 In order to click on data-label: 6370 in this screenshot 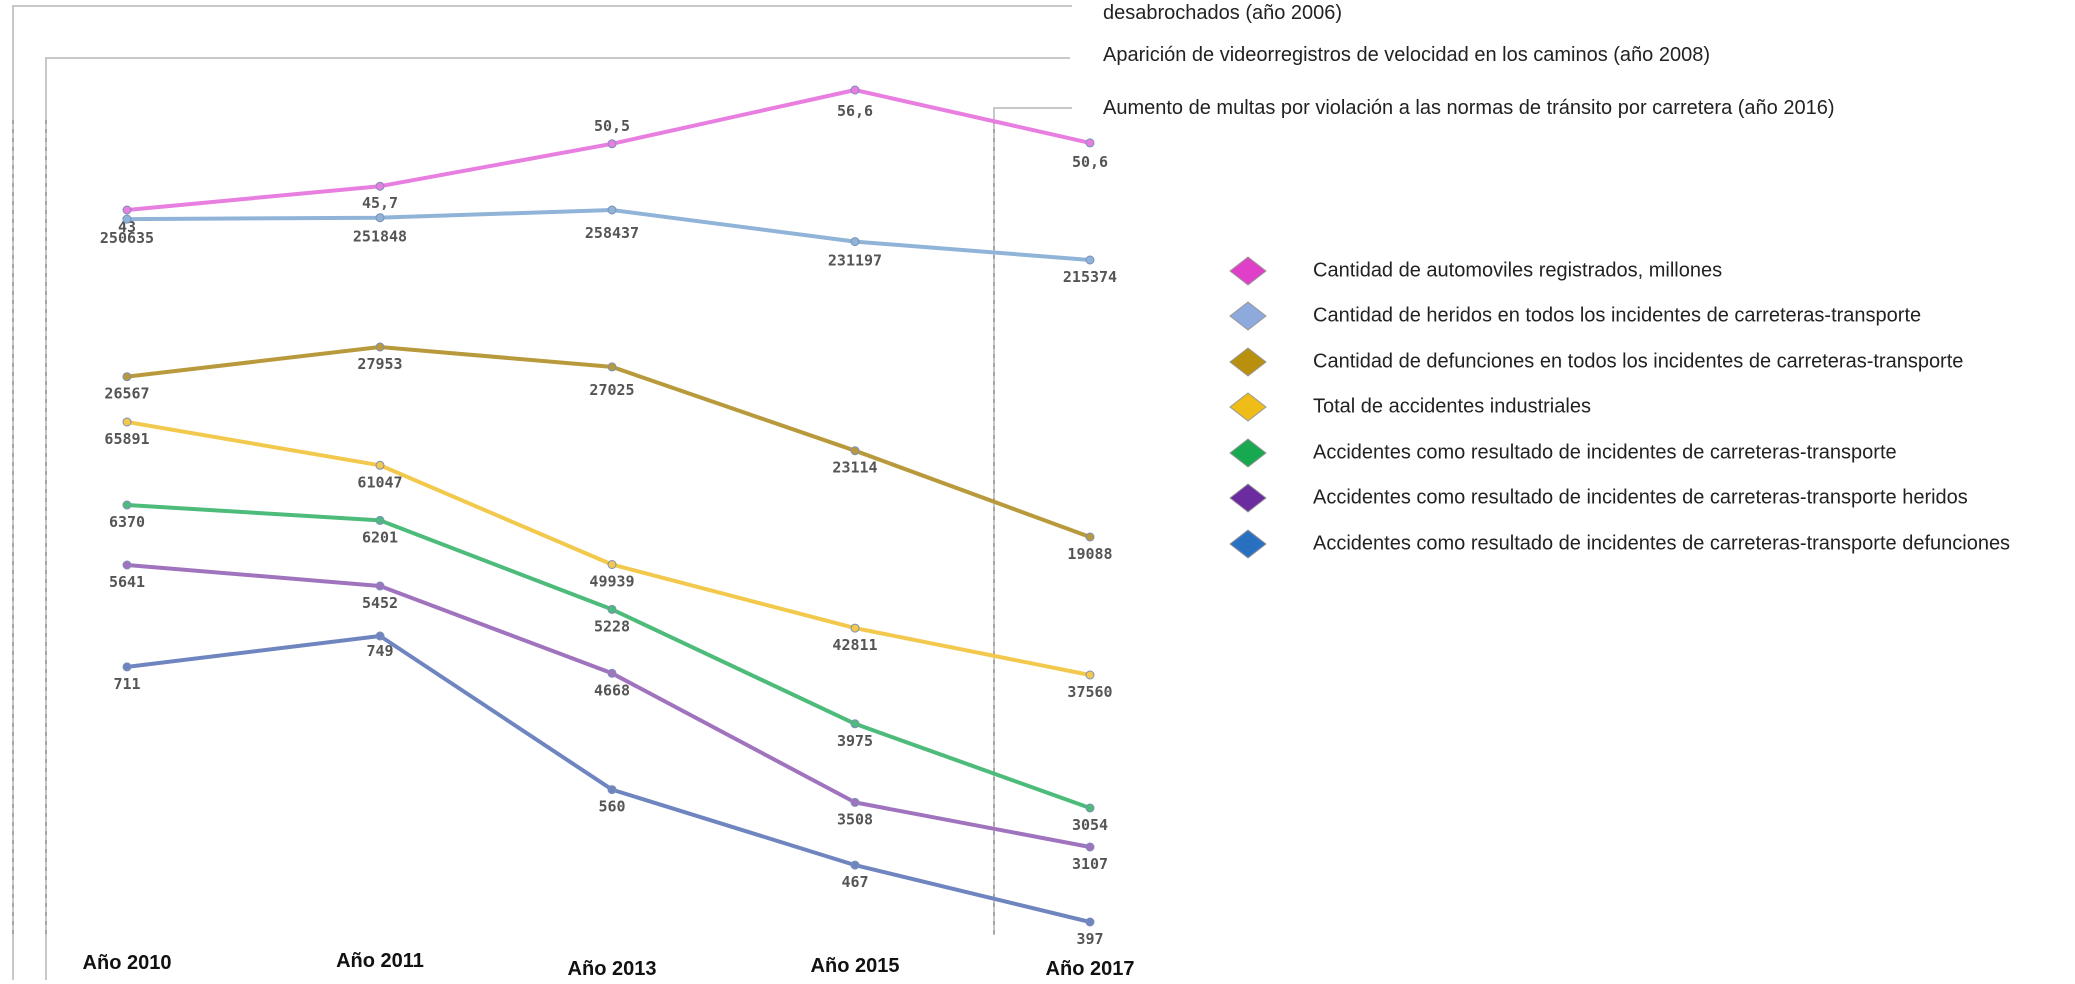, I will do `click(127, 522)`.